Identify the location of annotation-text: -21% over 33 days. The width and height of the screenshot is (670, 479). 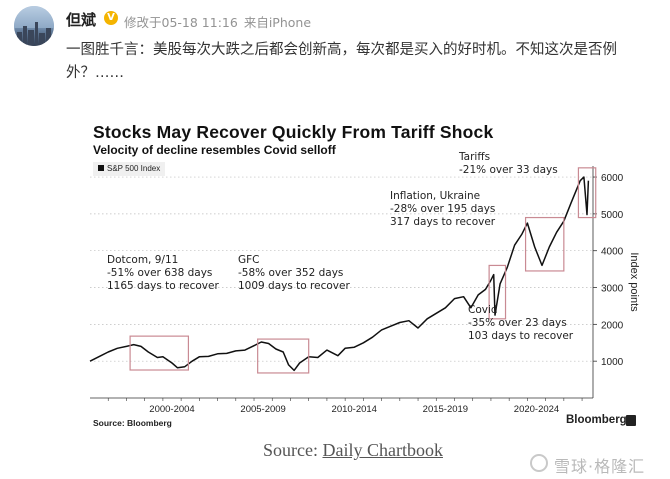
(508, 170).